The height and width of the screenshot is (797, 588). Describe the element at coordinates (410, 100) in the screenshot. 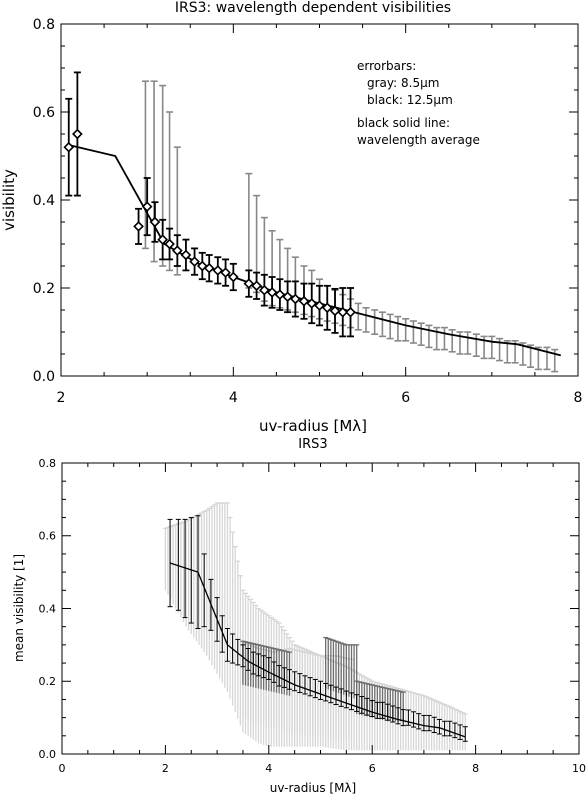

I see `annotation-black: black: 12.5μm` at that location.